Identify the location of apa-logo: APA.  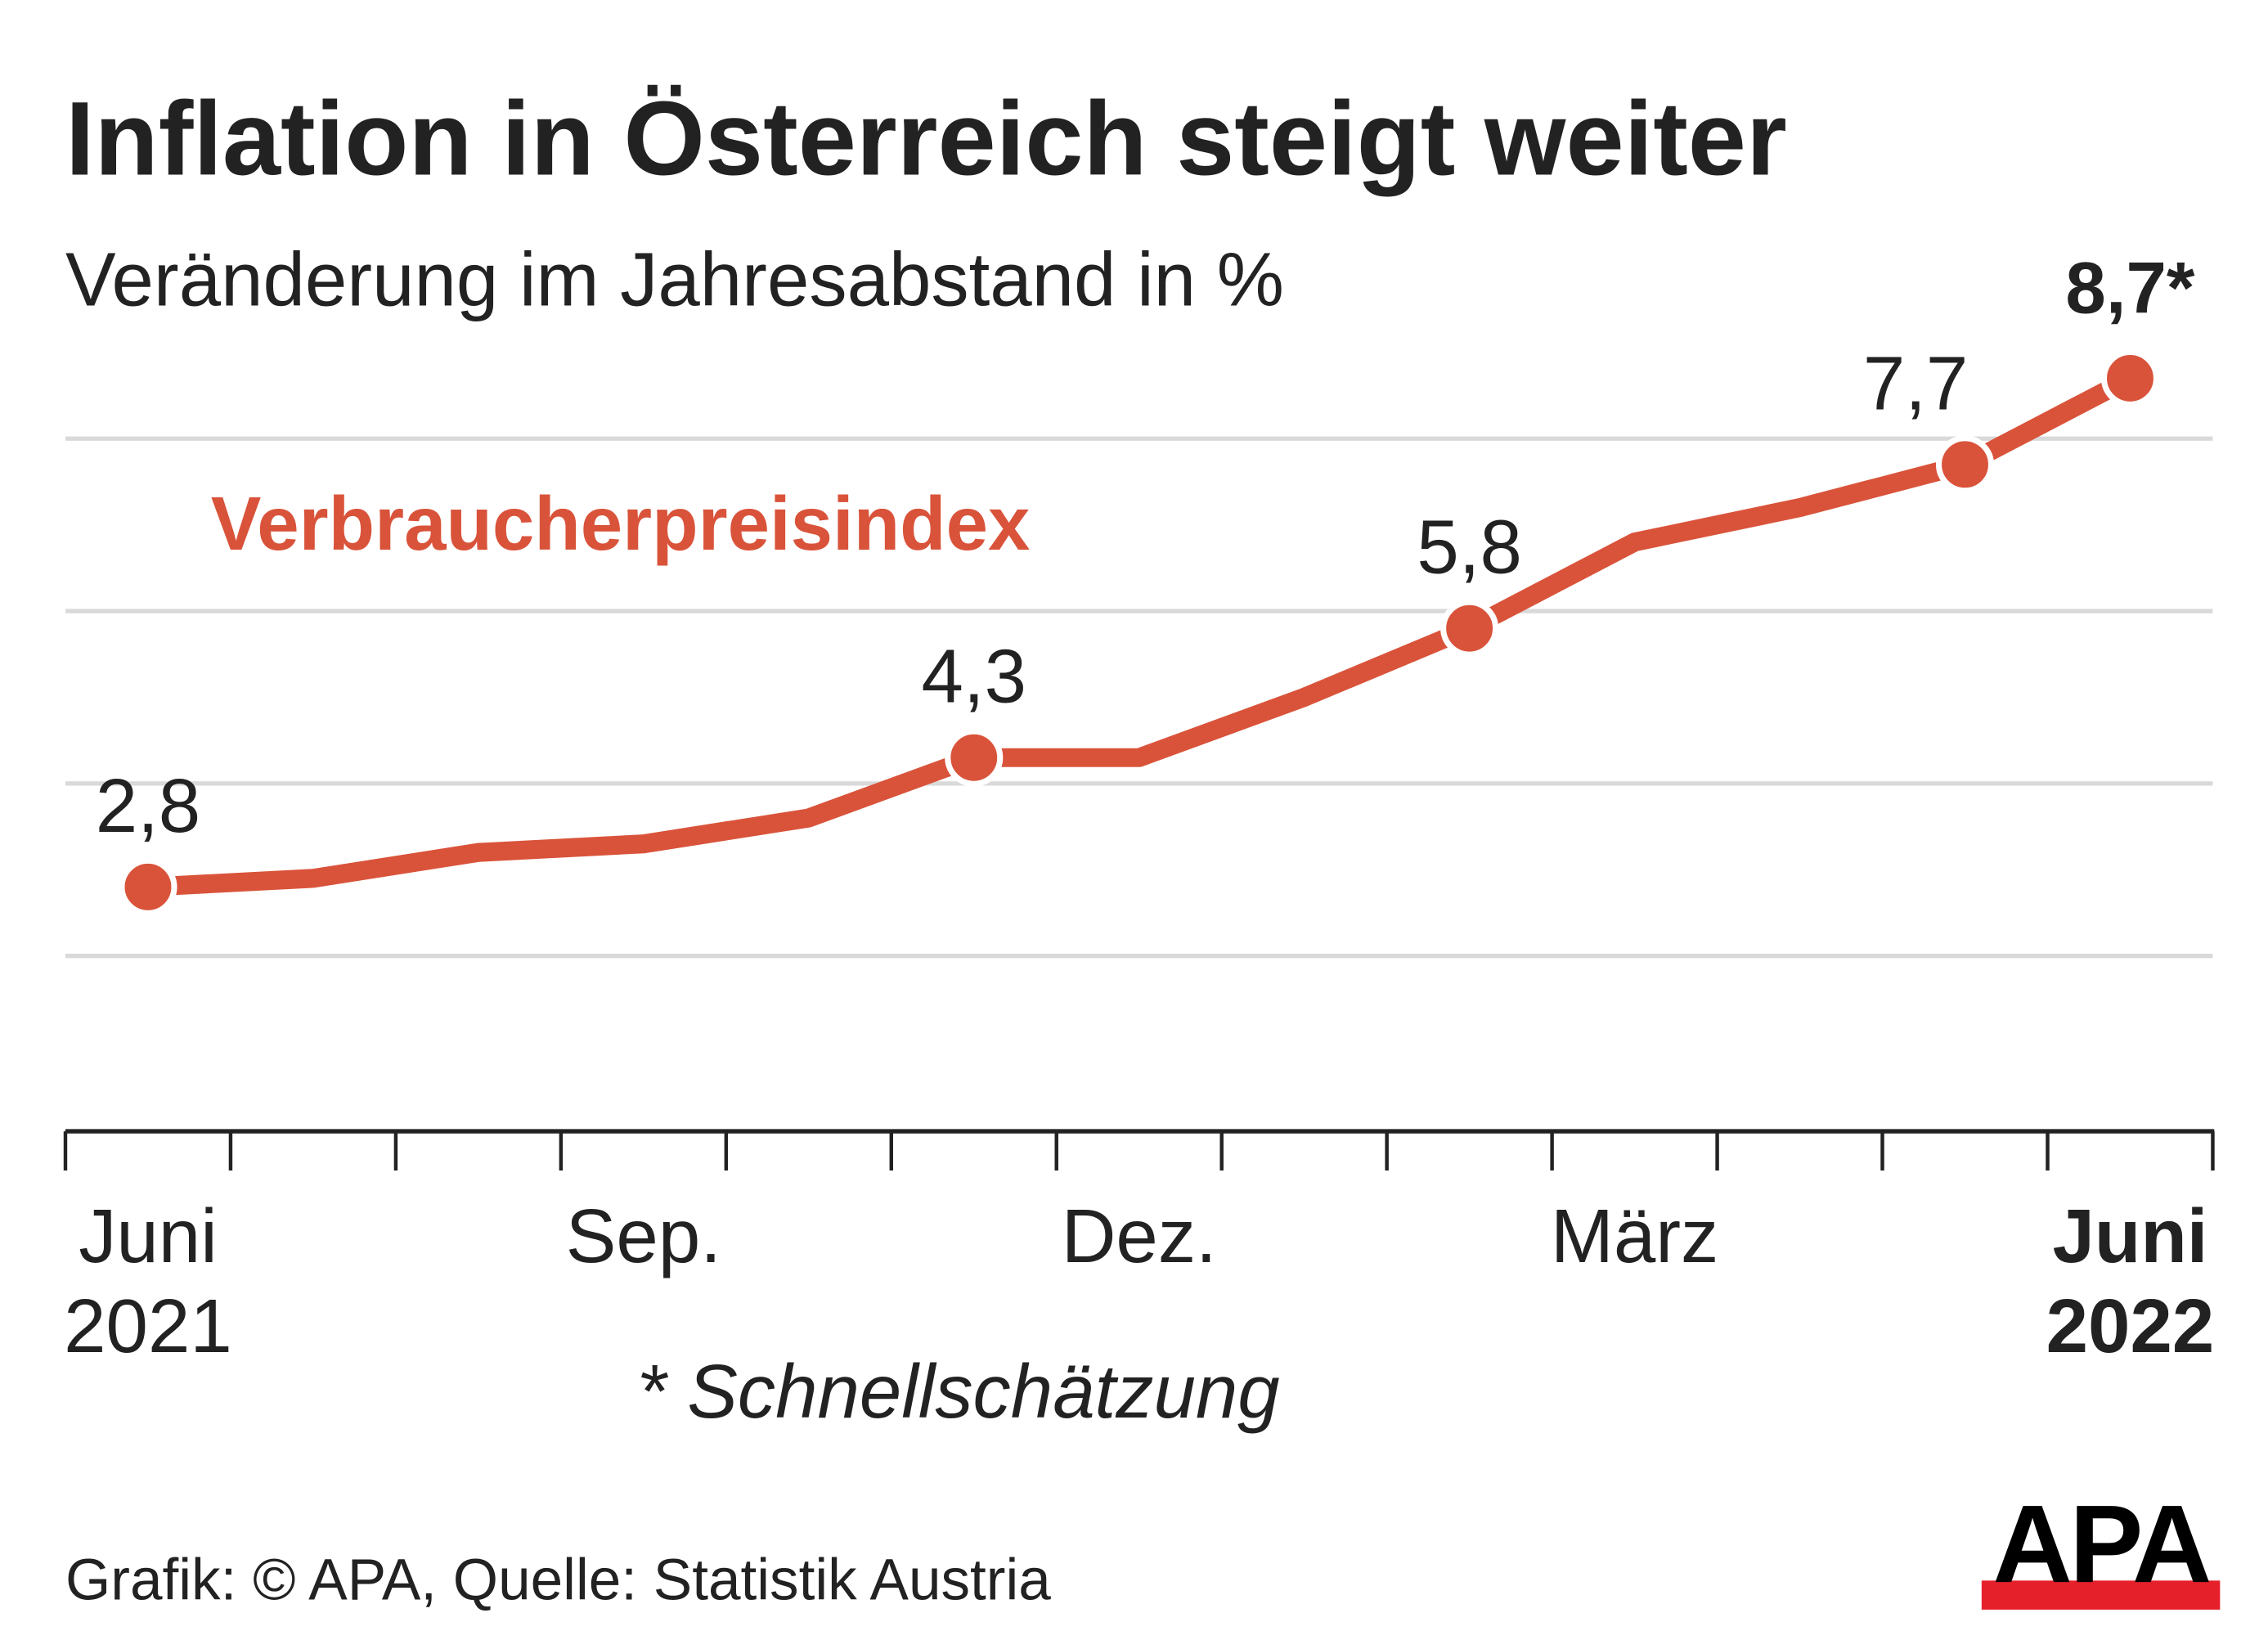
(2101, 1546).